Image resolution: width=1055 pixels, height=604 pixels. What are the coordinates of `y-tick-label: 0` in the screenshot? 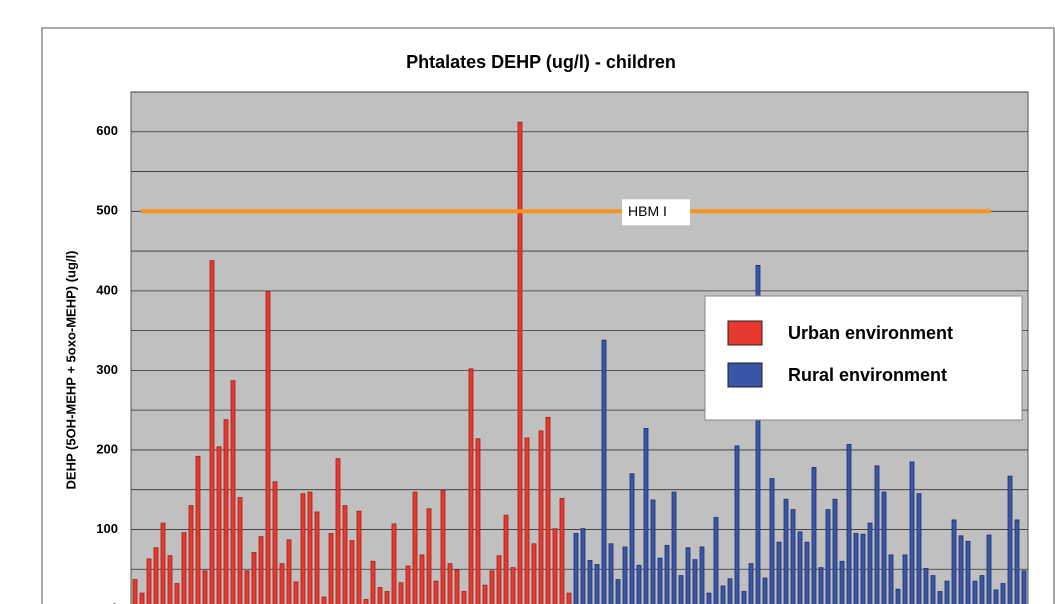 It's located at (114, 602).